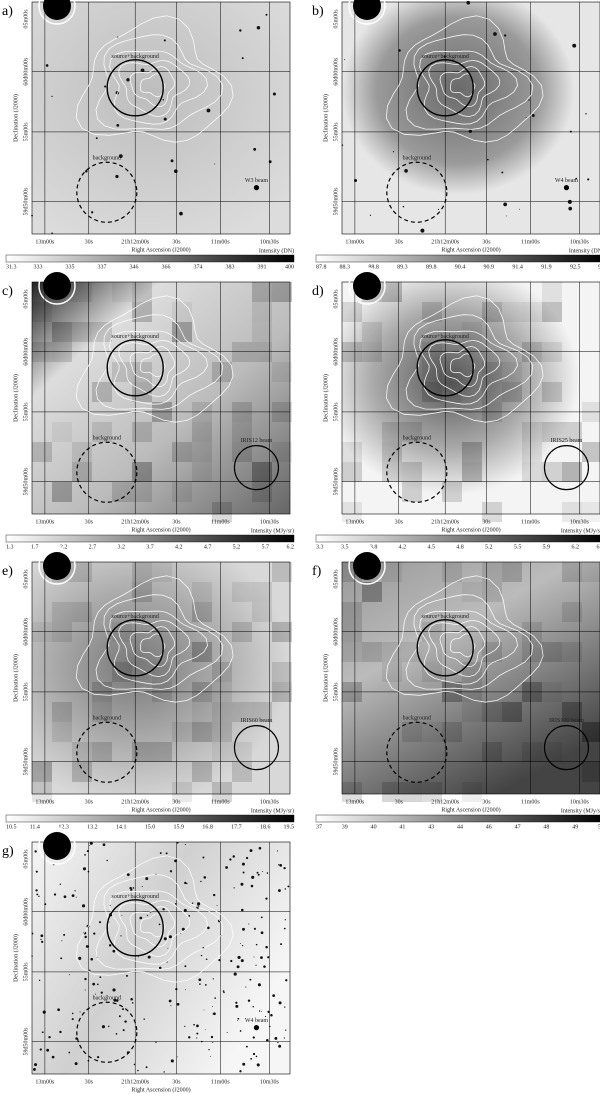 The image size is (600, 1094). I want to click on x-tick-label: 10m30s, so click(270, 1082).